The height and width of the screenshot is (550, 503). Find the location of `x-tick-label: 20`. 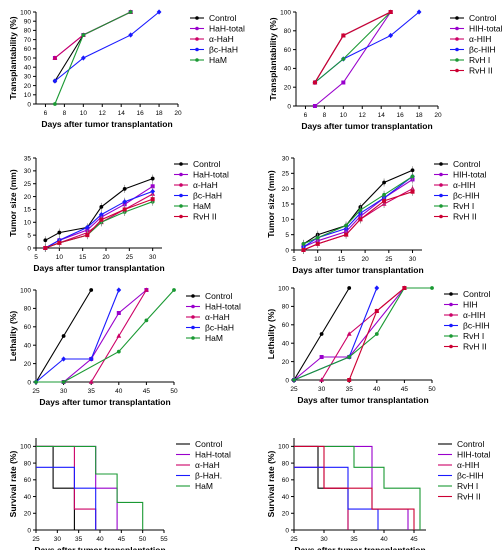

x-tick-label: 20 is located at coordinates (106, 257).